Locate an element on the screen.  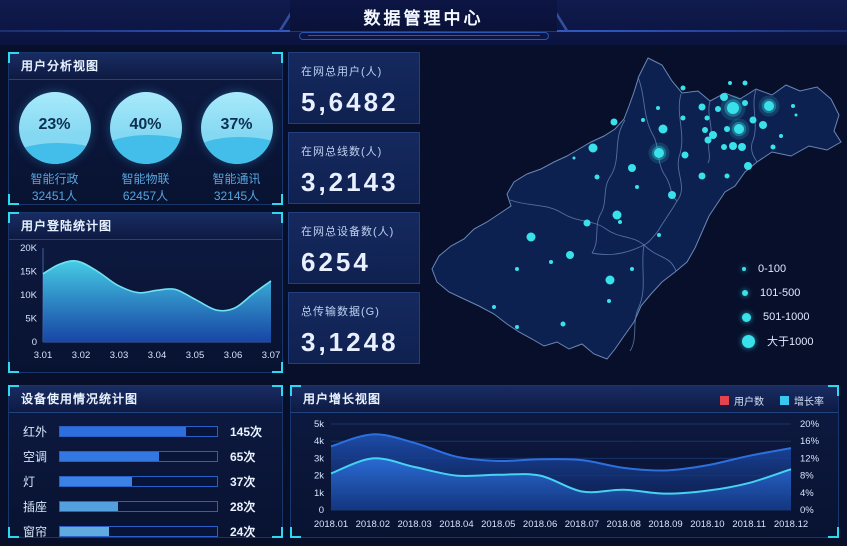
svg-text: 20% is located at coordinates (810, 424).